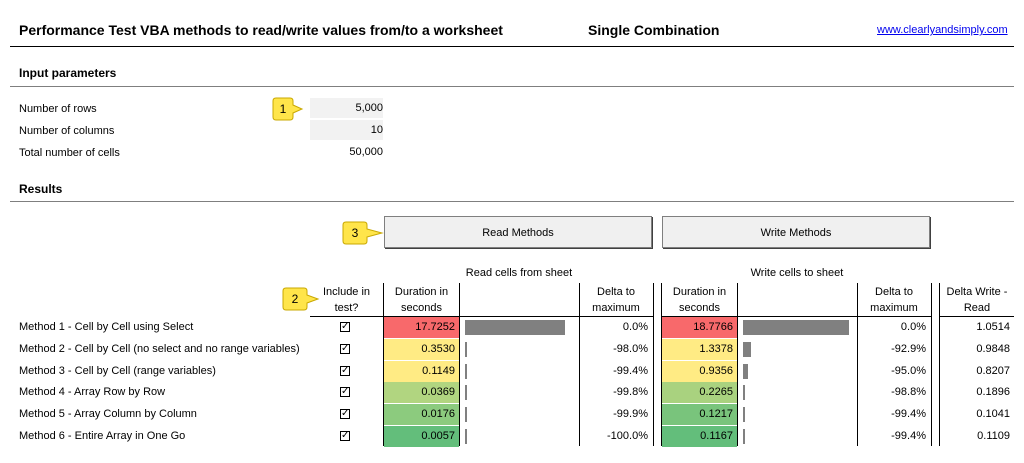 The image size is (1024, 463). What do you see at coordinates (421, 327) in the screenshot?
I see `read-duration-cell: 17.7252` at bounding box center [421, 327].